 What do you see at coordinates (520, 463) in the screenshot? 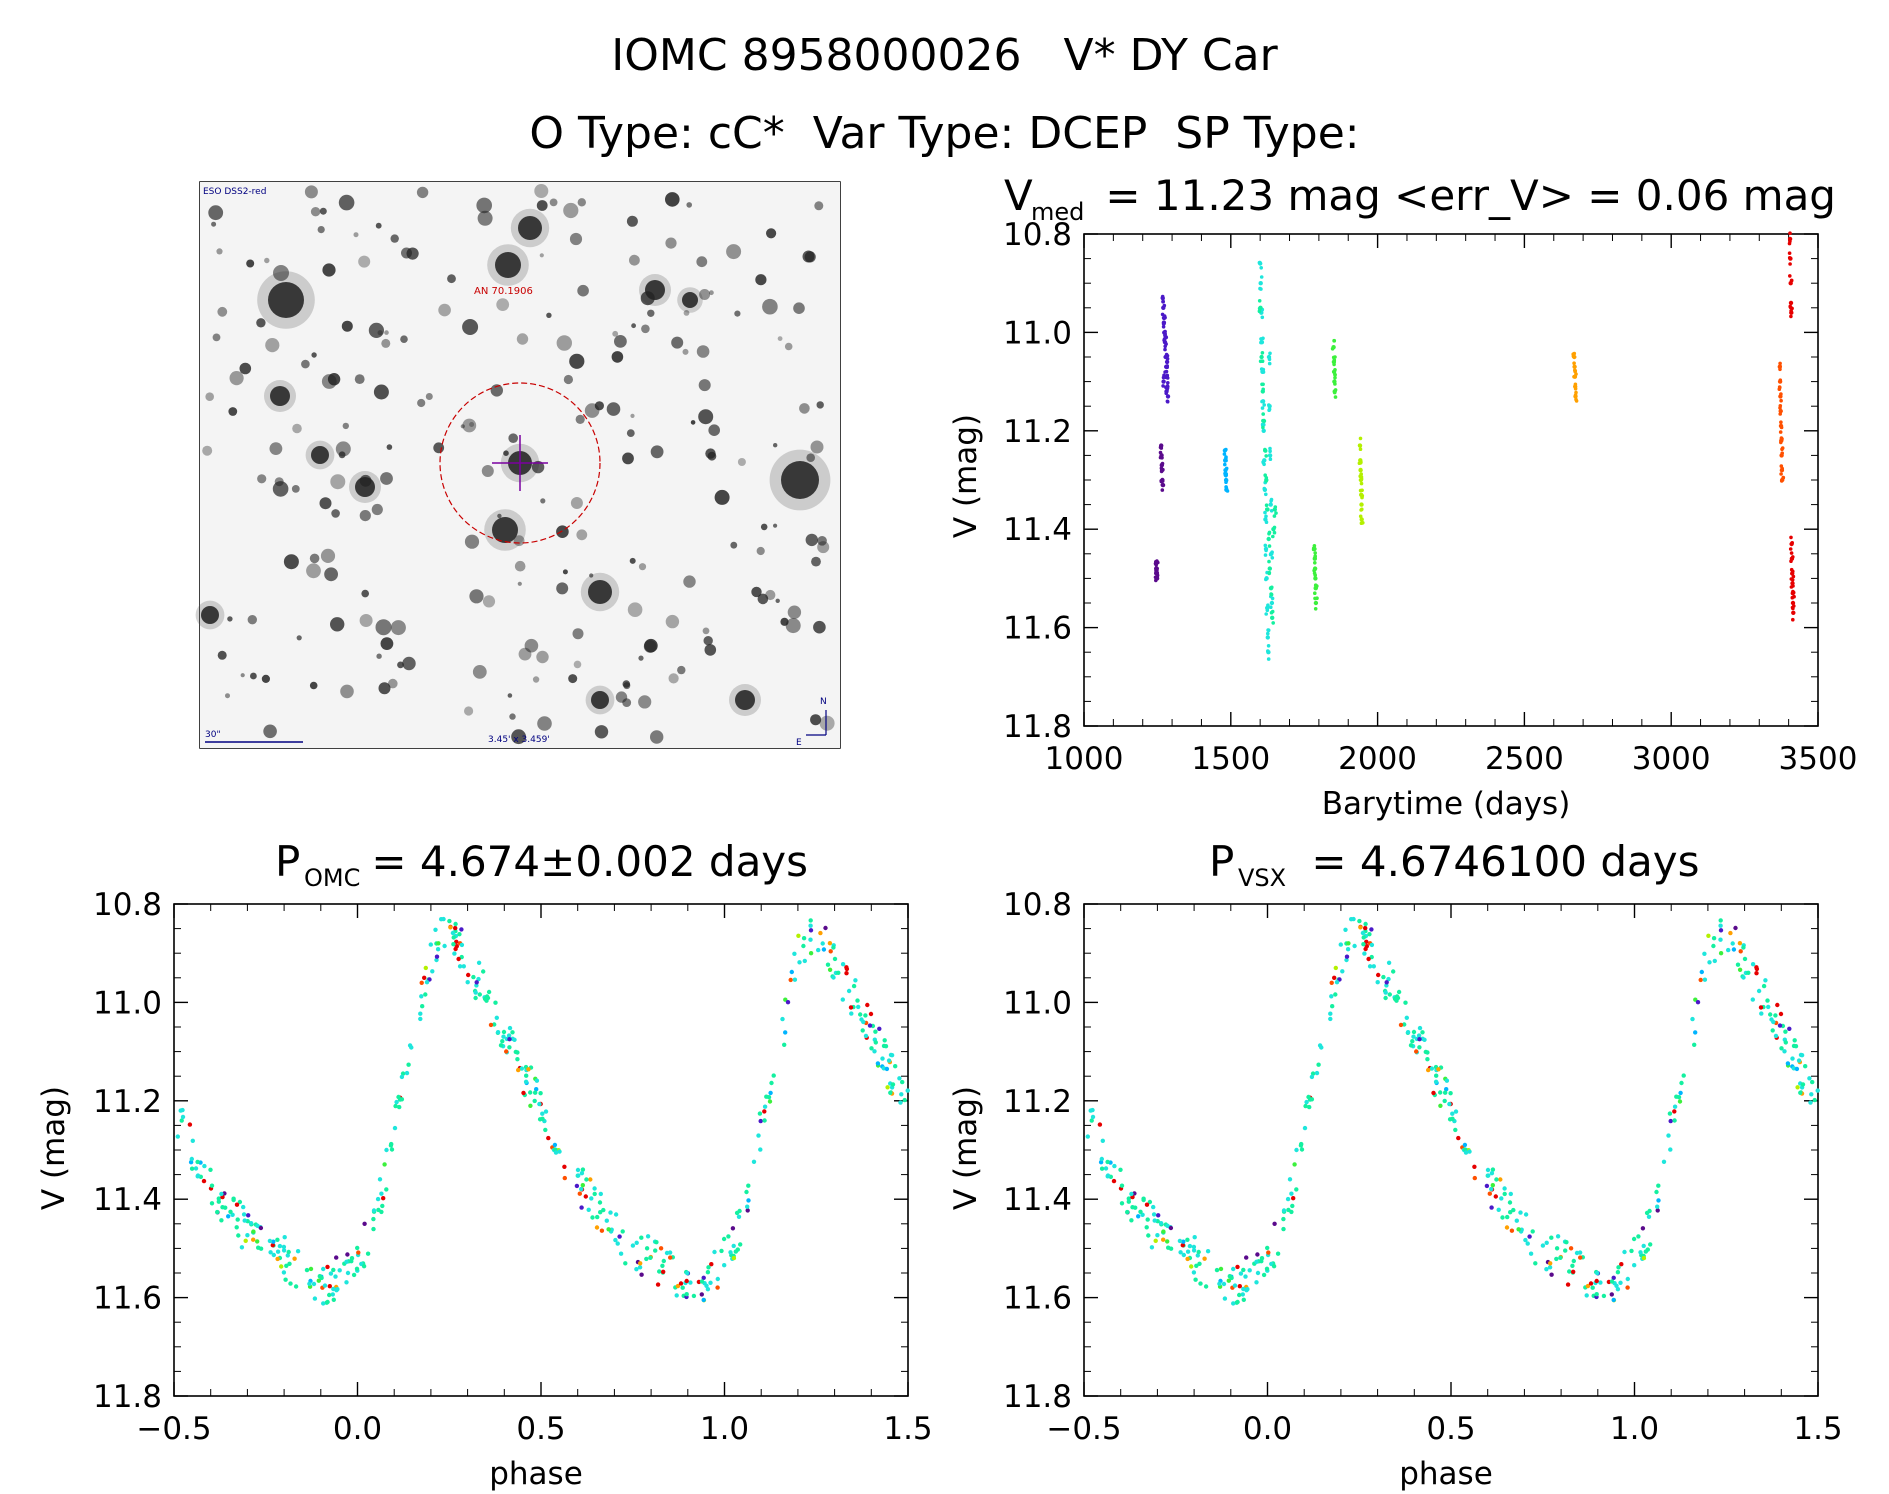
I see `target-circle` at bounding box center [520, 463].